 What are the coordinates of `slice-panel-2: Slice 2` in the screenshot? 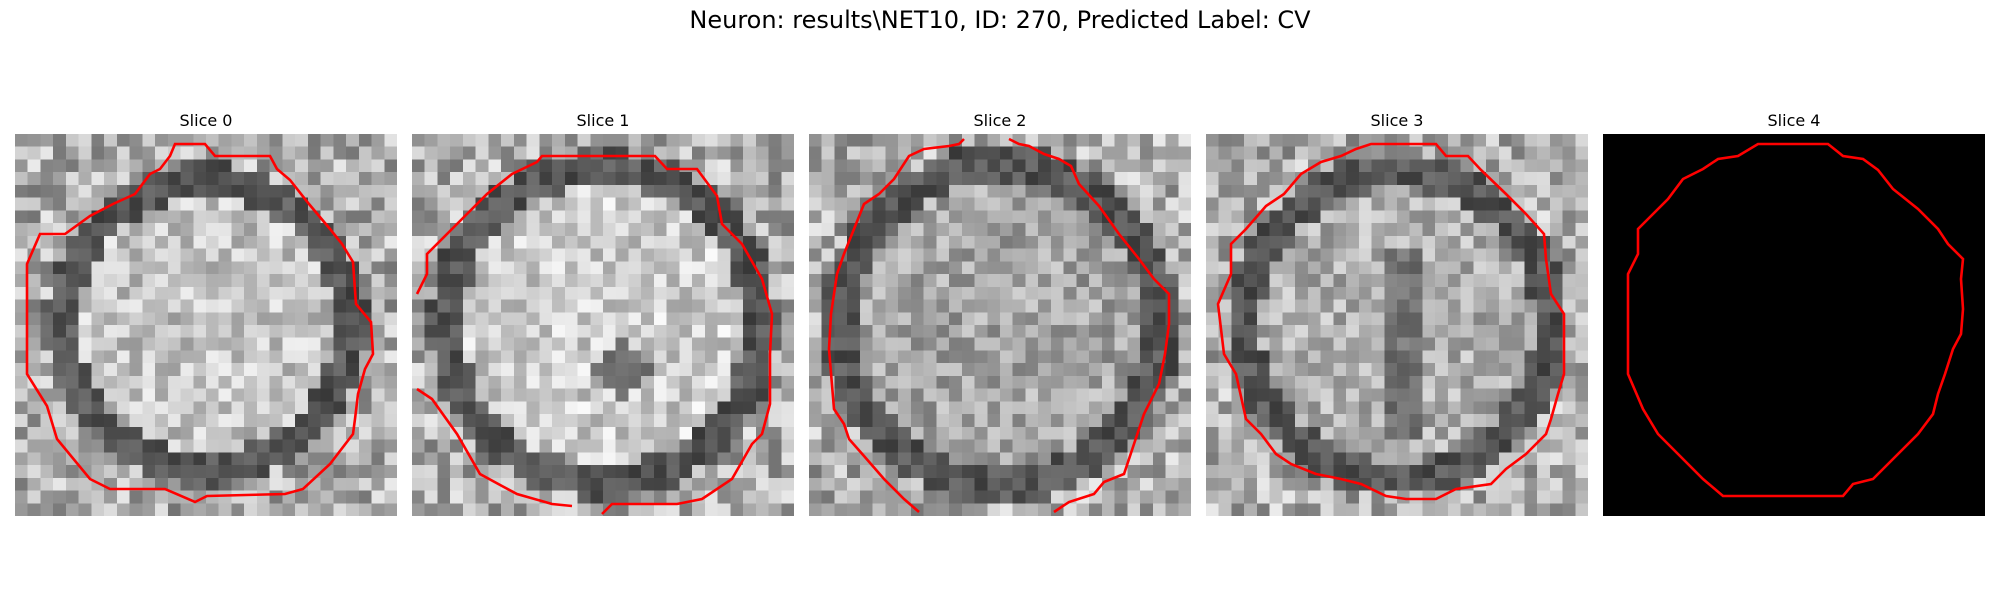 It's located at (1000, 313).